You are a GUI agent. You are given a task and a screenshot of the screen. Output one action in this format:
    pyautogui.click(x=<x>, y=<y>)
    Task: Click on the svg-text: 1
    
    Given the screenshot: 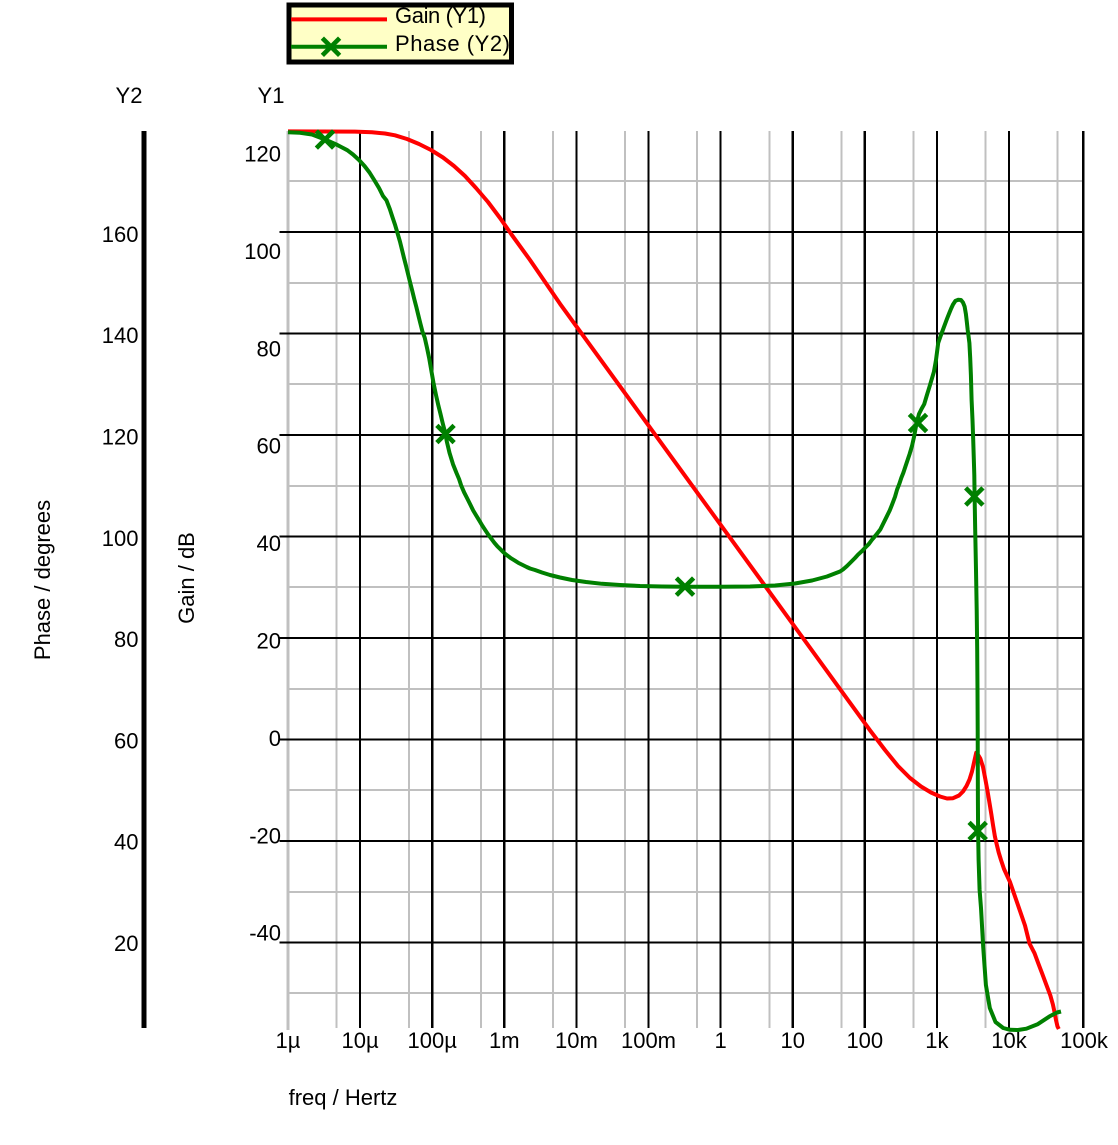 What is the action you would take?
    pyautogui.click(x=720, y=1040)
    